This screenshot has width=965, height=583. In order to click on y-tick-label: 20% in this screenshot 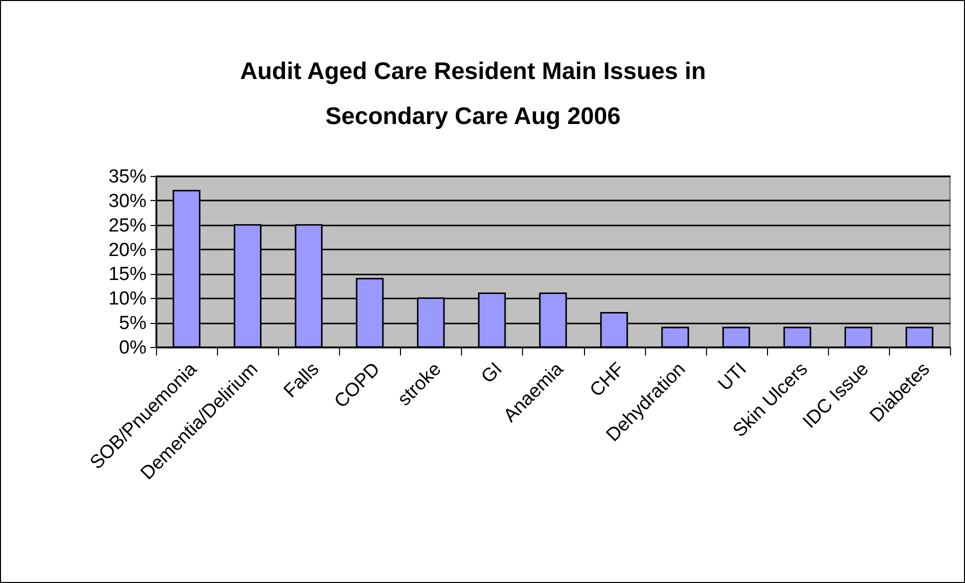, I will do `click(127, 250)`.